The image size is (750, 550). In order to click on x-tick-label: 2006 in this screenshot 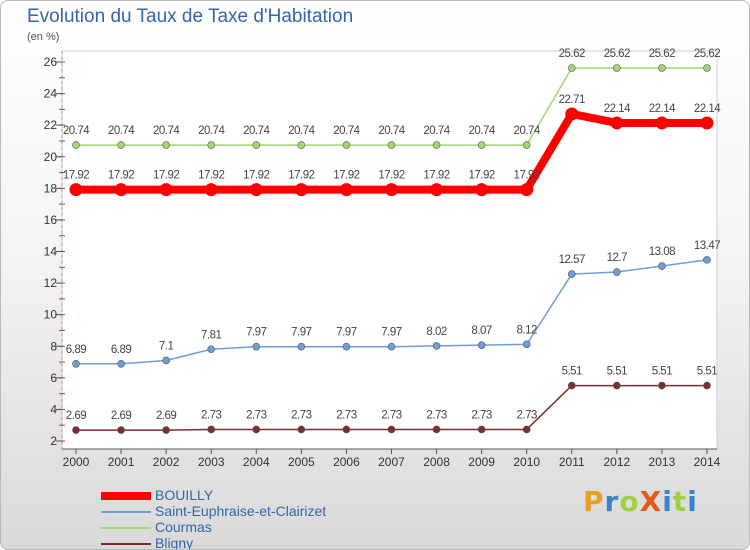, I will do `click(346, 462)`.